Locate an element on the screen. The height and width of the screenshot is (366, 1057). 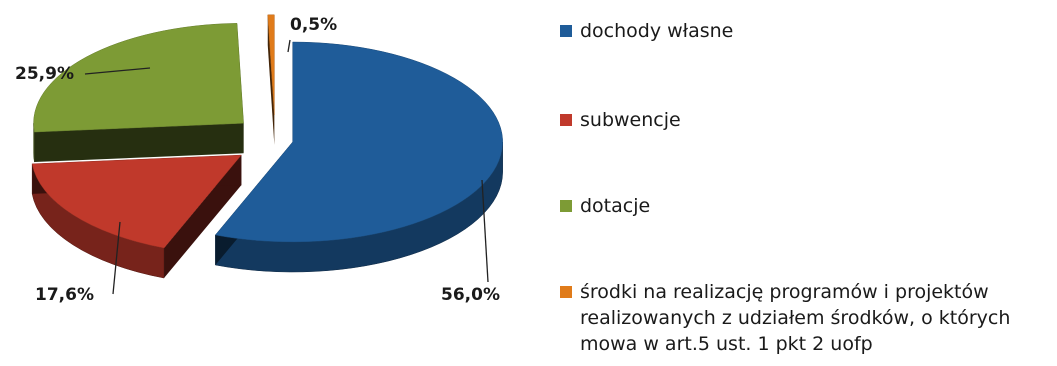
legend-label-dochody: dochody własne is located at coordinates (657, 31).